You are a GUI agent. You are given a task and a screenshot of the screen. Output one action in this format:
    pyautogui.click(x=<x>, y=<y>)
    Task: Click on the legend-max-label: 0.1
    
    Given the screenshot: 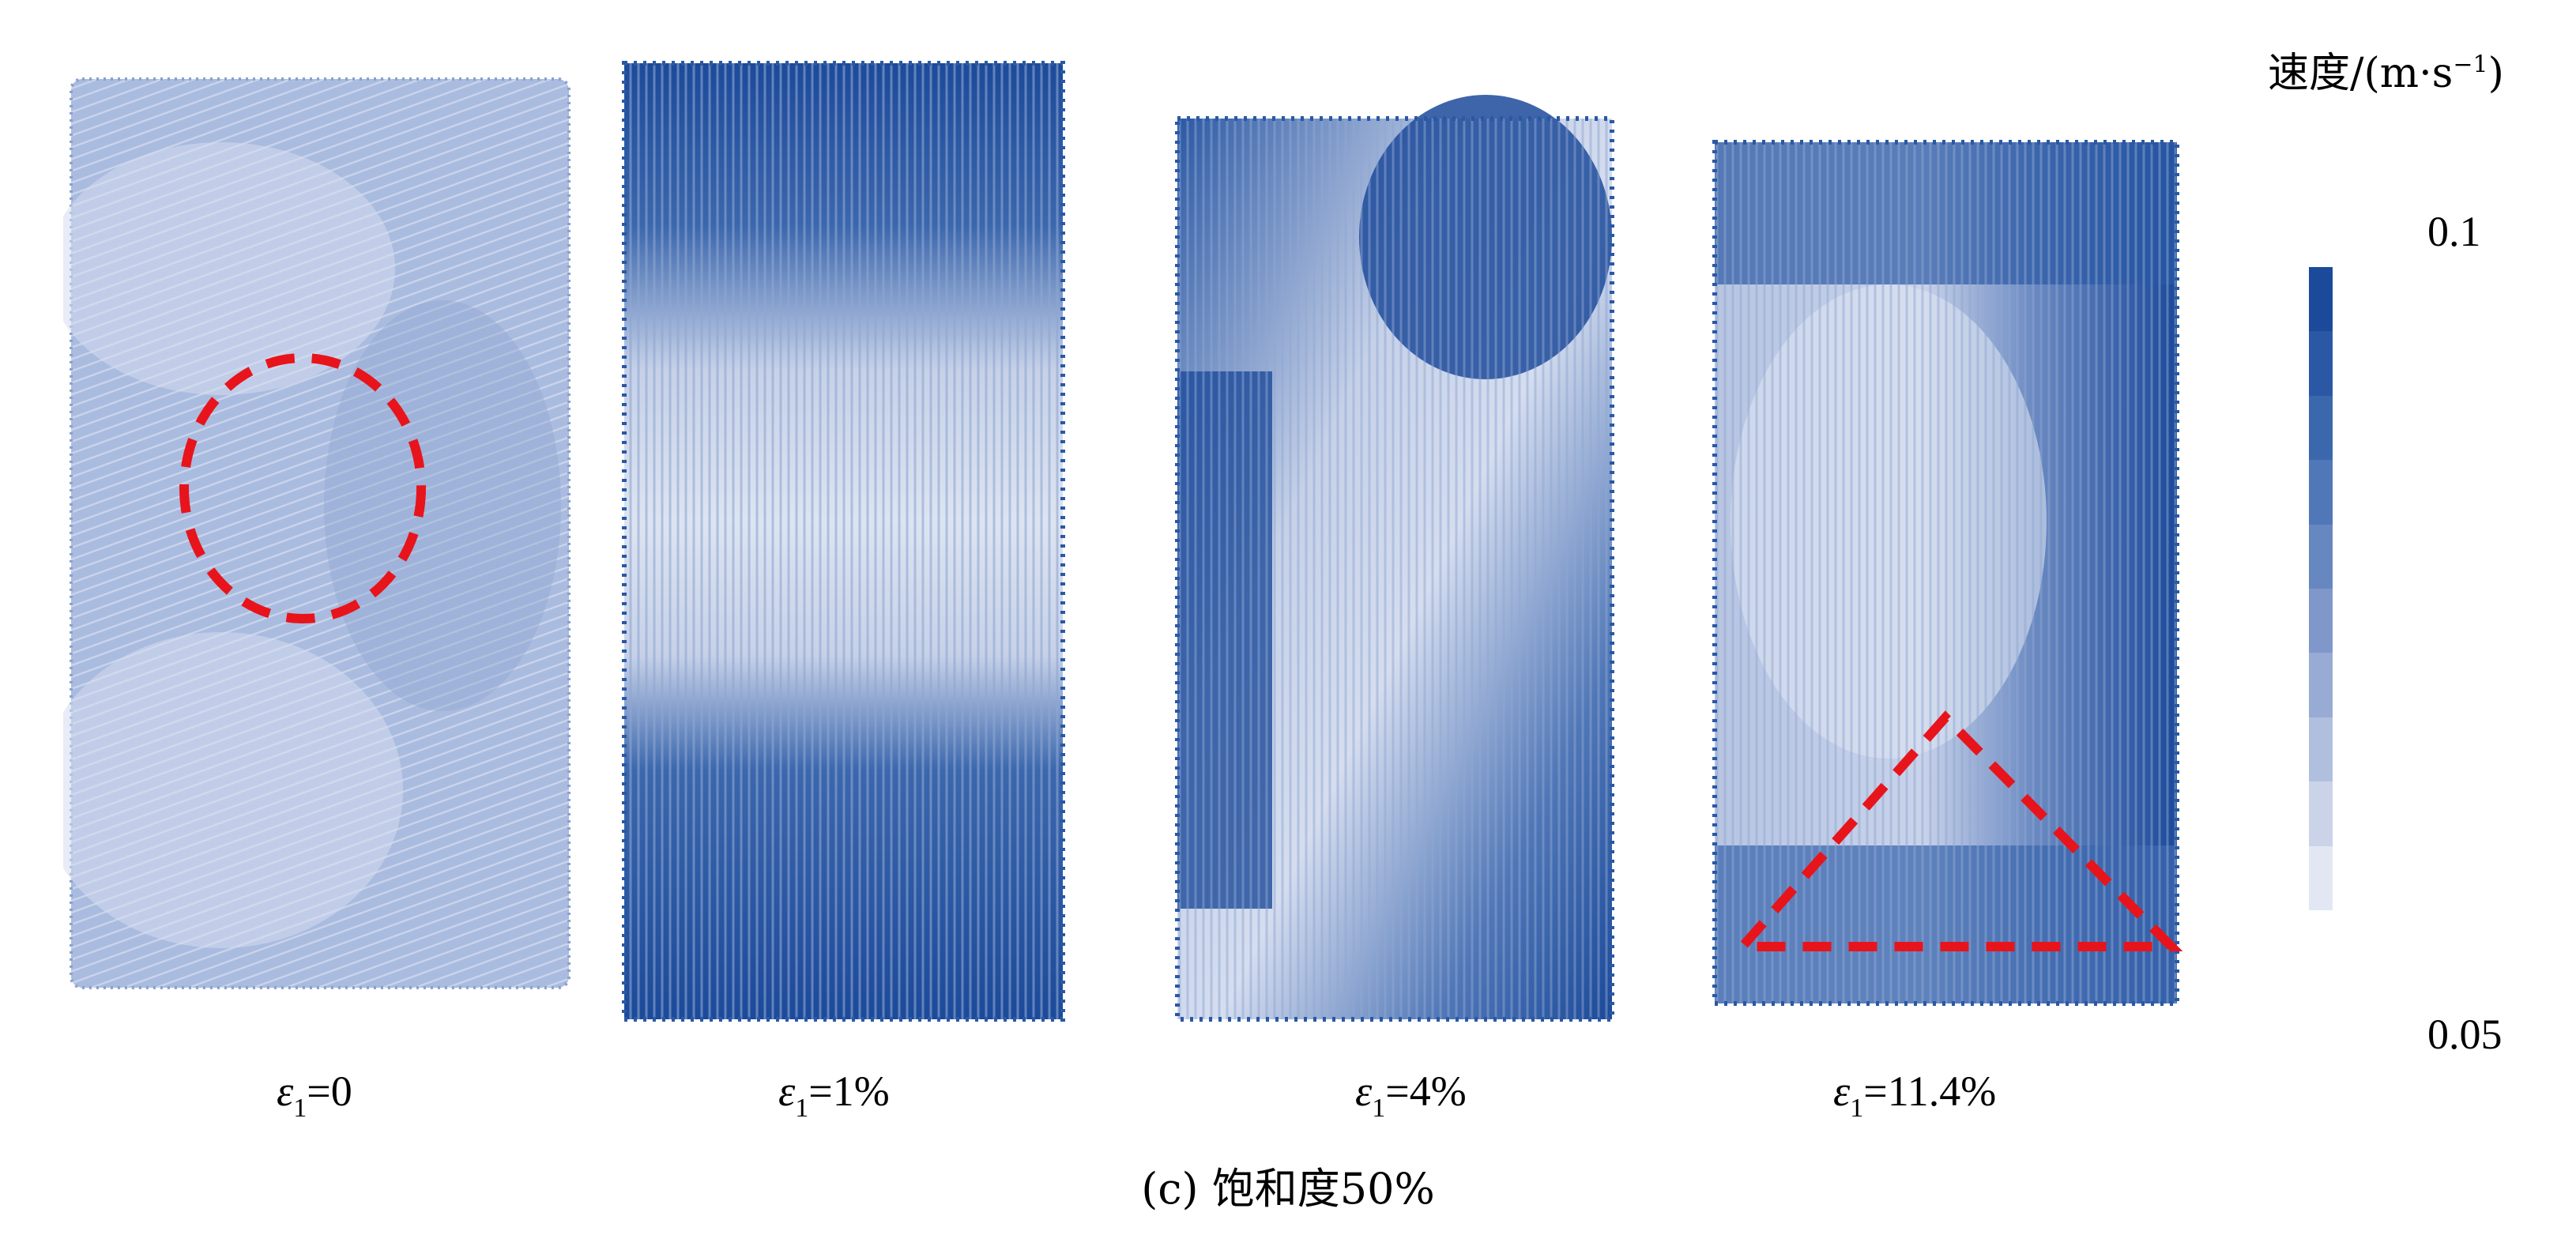 What is the action you would take?
    pyautogui.click(x=2454, y=231)
    